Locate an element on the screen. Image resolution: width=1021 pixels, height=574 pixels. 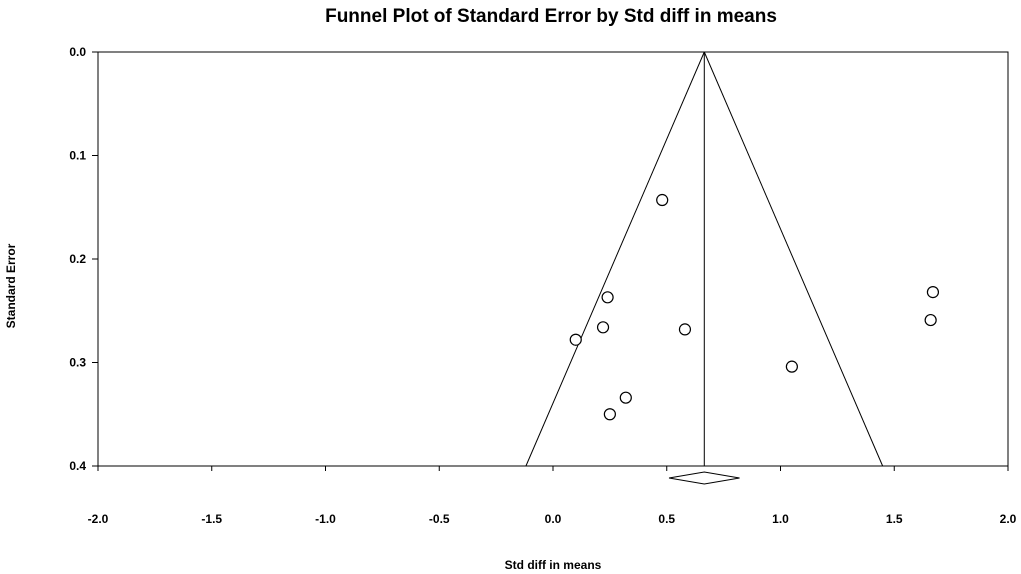
pooled-diamond-layer is located at coordinates (704, 478).